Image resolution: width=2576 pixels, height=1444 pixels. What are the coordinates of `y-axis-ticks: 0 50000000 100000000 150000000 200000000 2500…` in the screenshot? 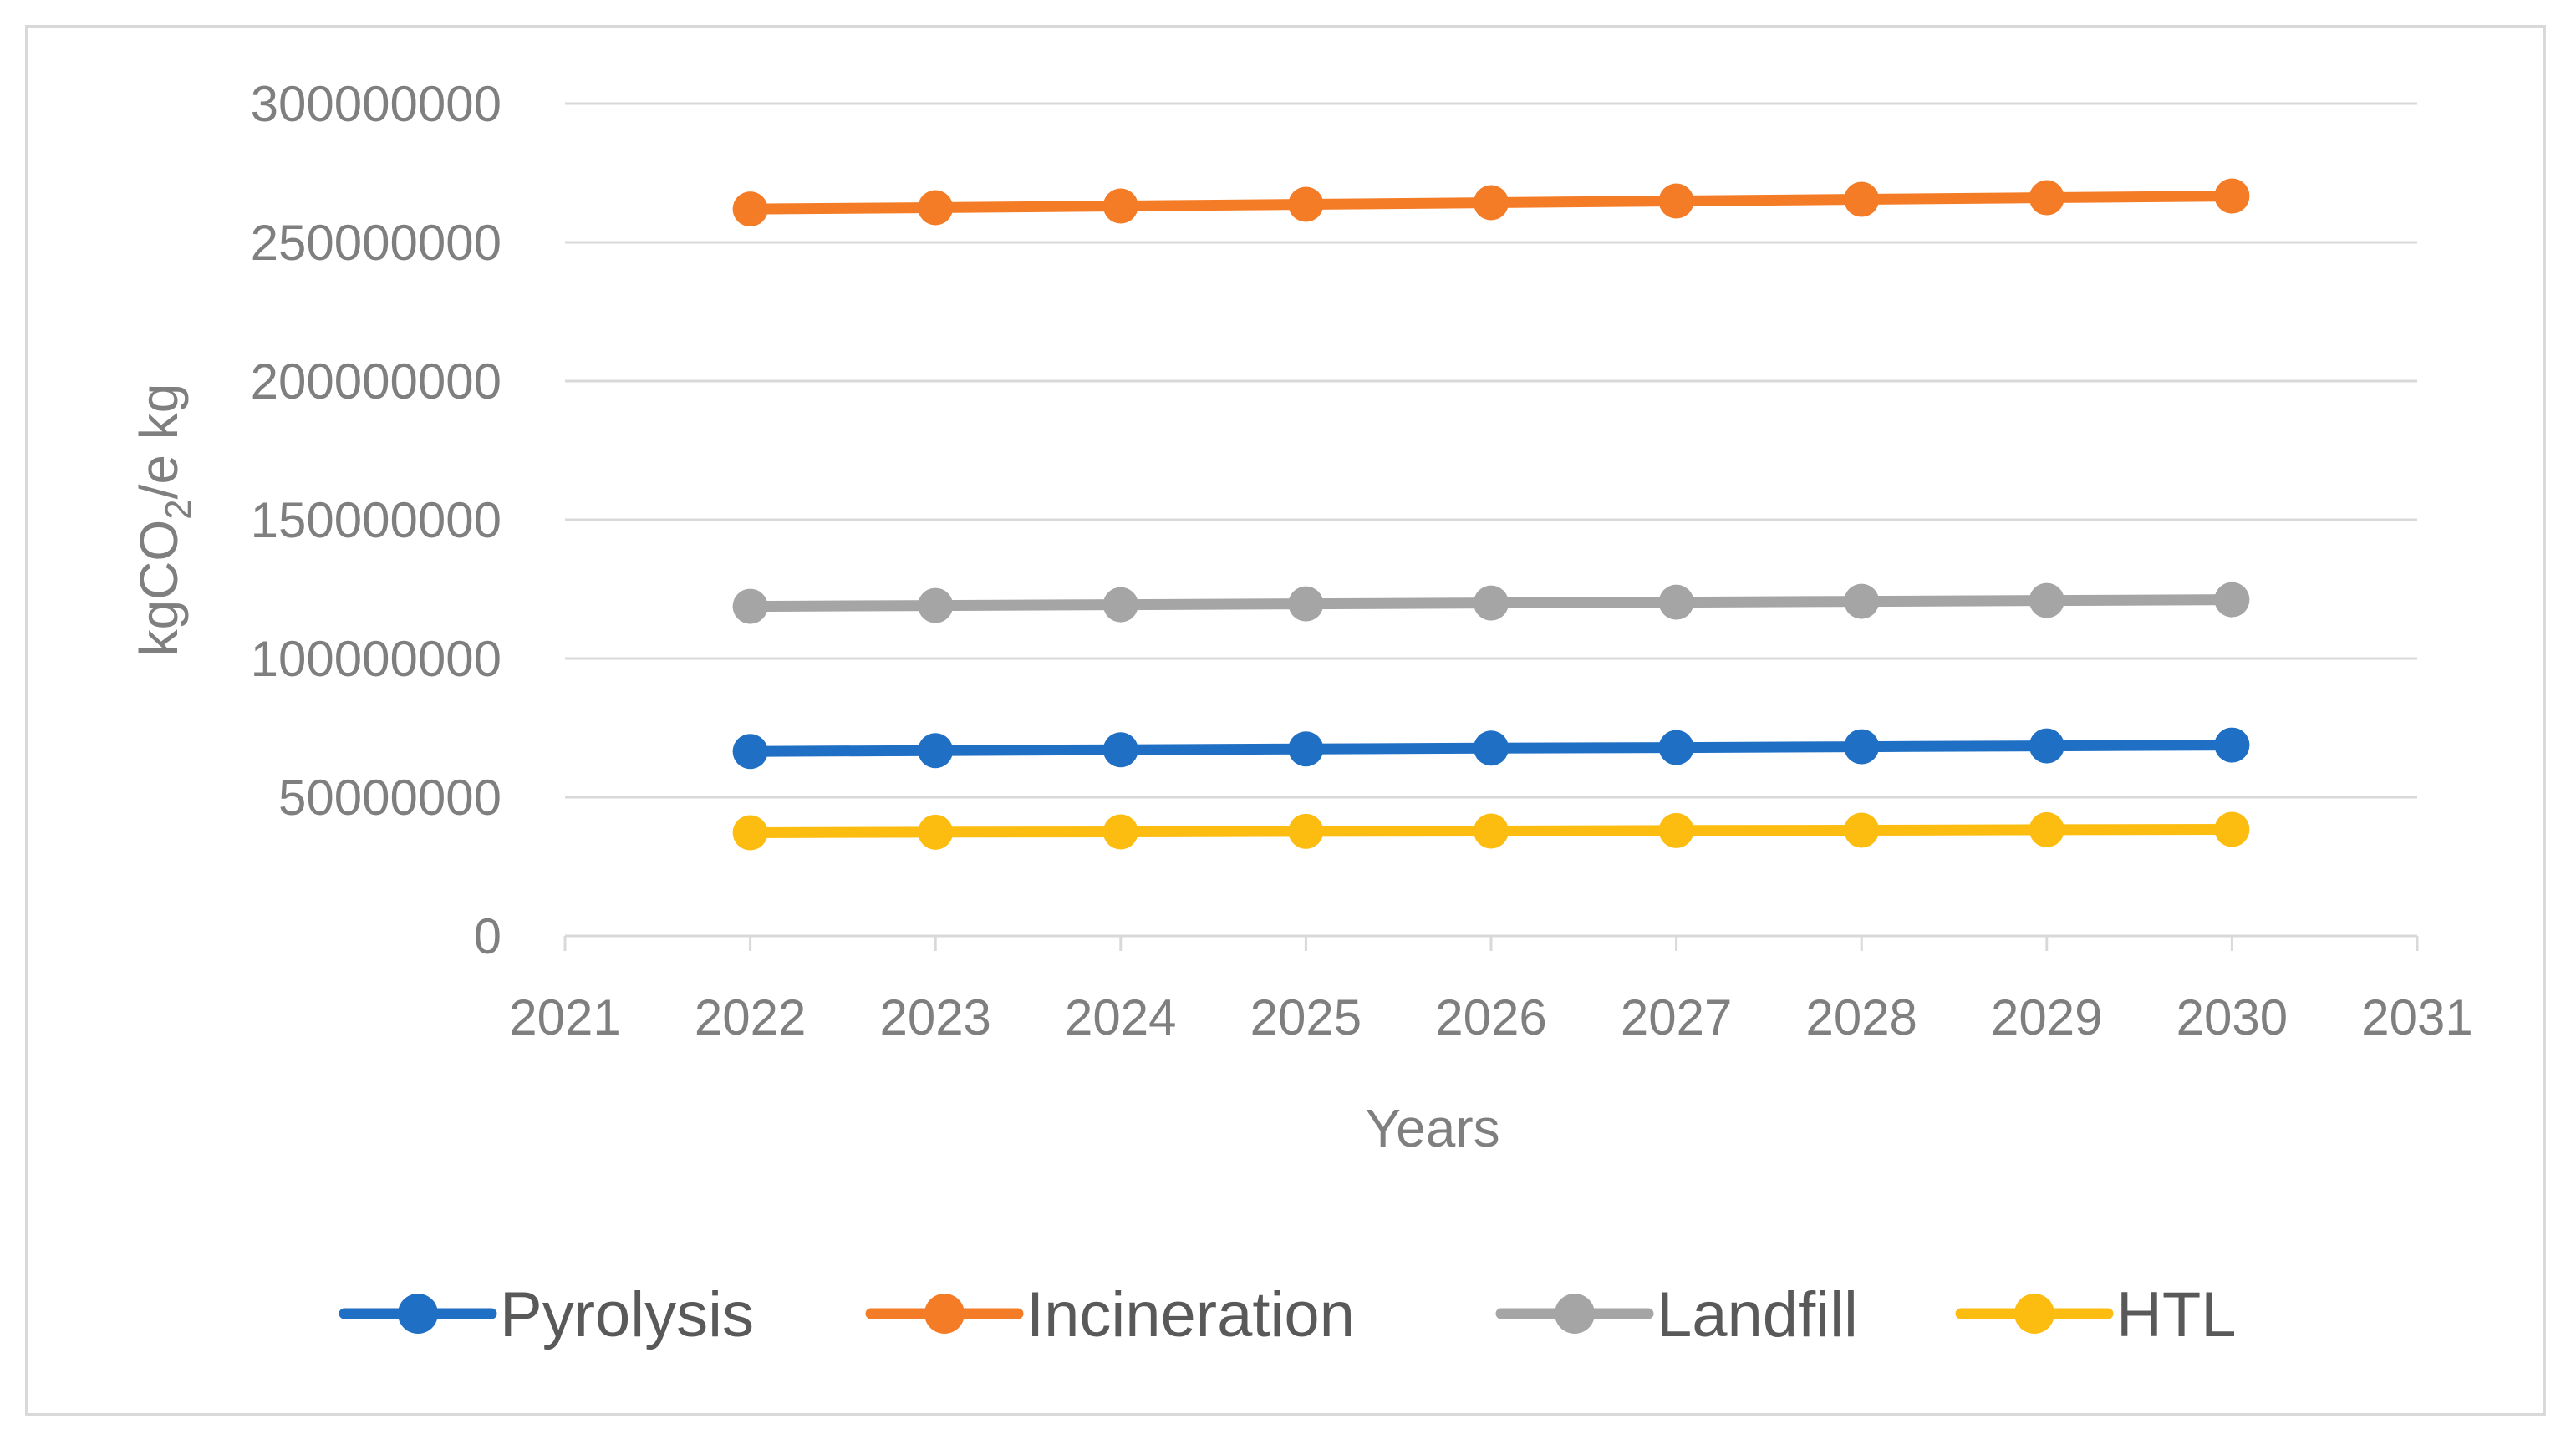 It's located at (376, 520).